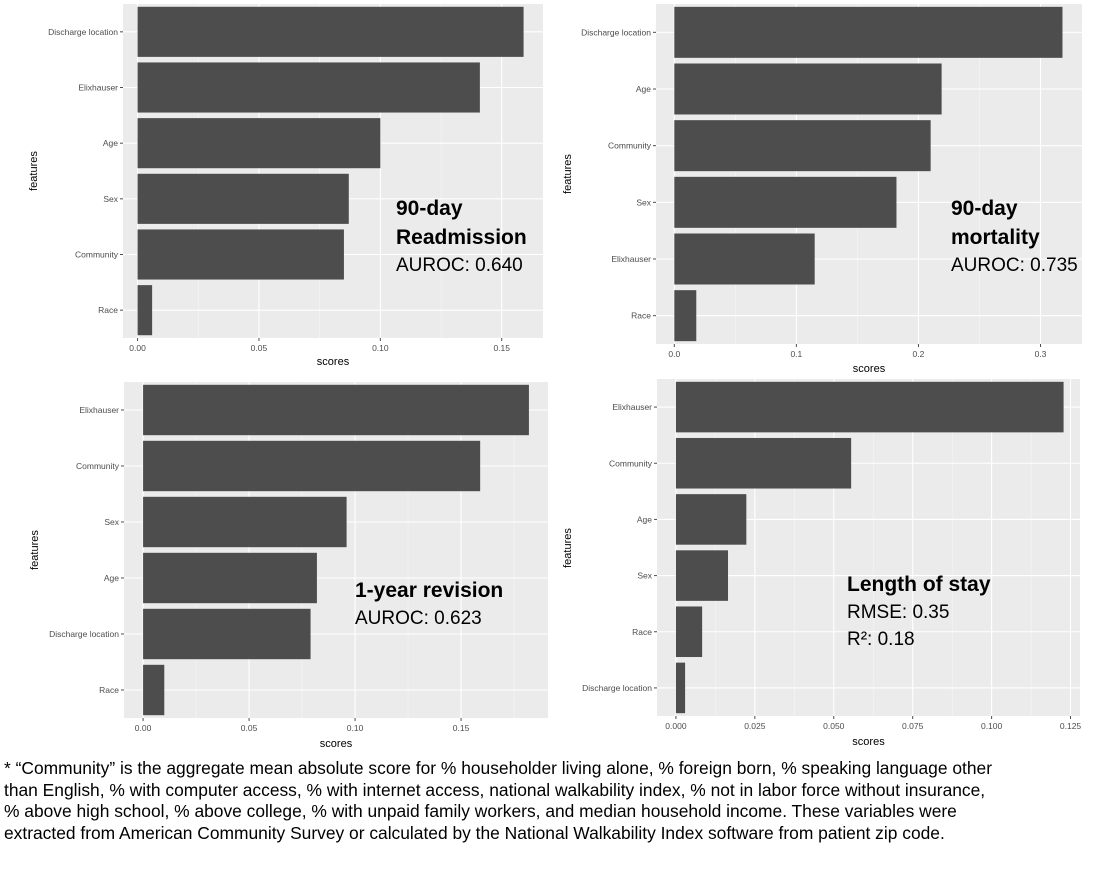  I want to click on annotation-title-line-1: Length of stay, so click(919, 584).